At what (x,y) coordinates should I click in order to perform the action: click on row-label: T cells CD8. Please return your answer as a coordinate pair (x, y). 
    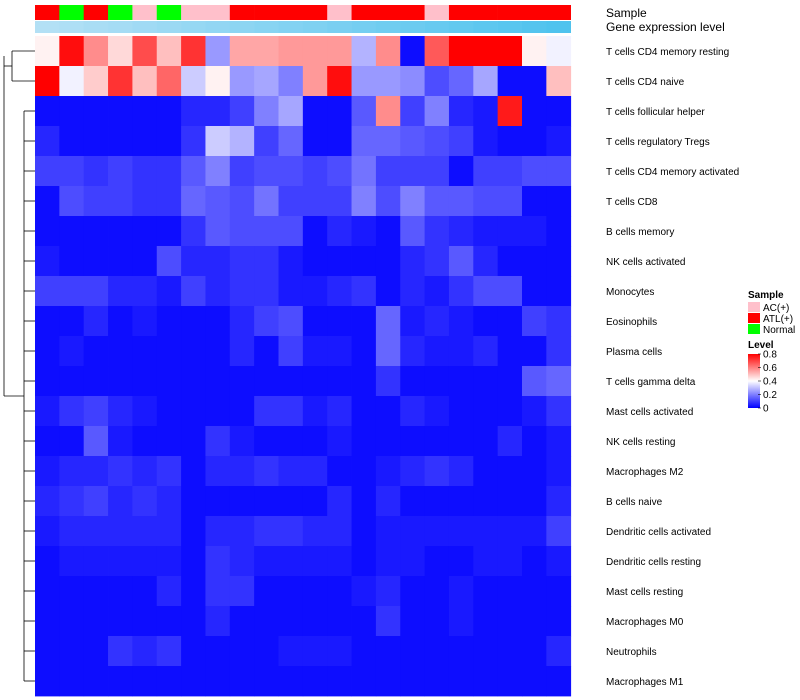
    Looking at the image, I should click on (632, 202).